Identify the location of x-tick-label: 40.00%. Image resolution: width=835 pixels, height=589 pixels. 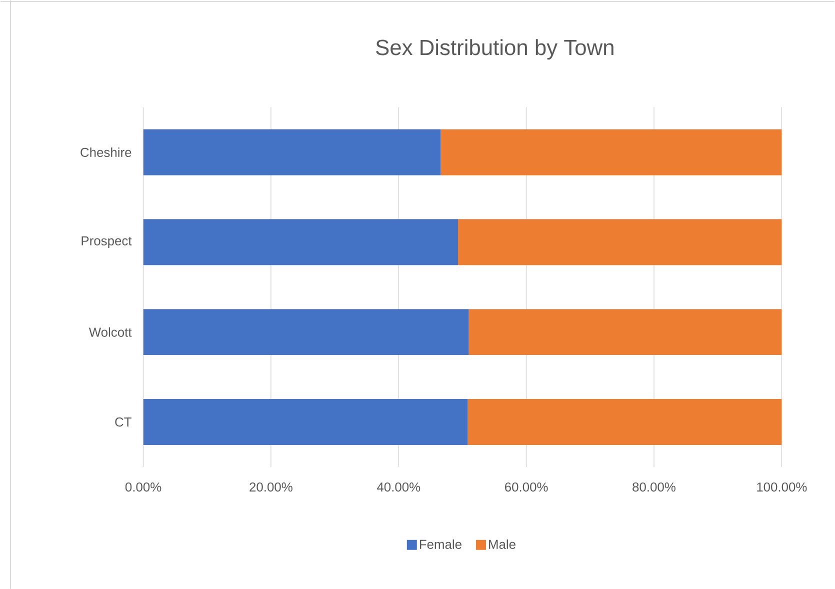
(398, 487).